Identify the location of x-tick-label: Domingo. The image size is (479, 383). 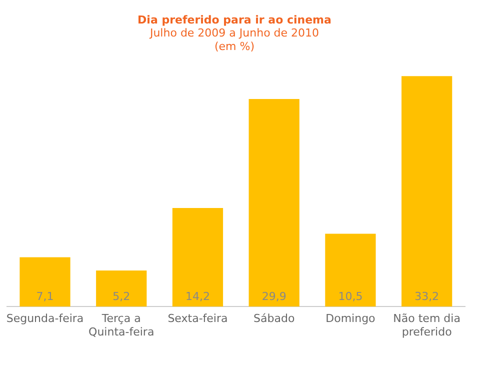
(351, 319).